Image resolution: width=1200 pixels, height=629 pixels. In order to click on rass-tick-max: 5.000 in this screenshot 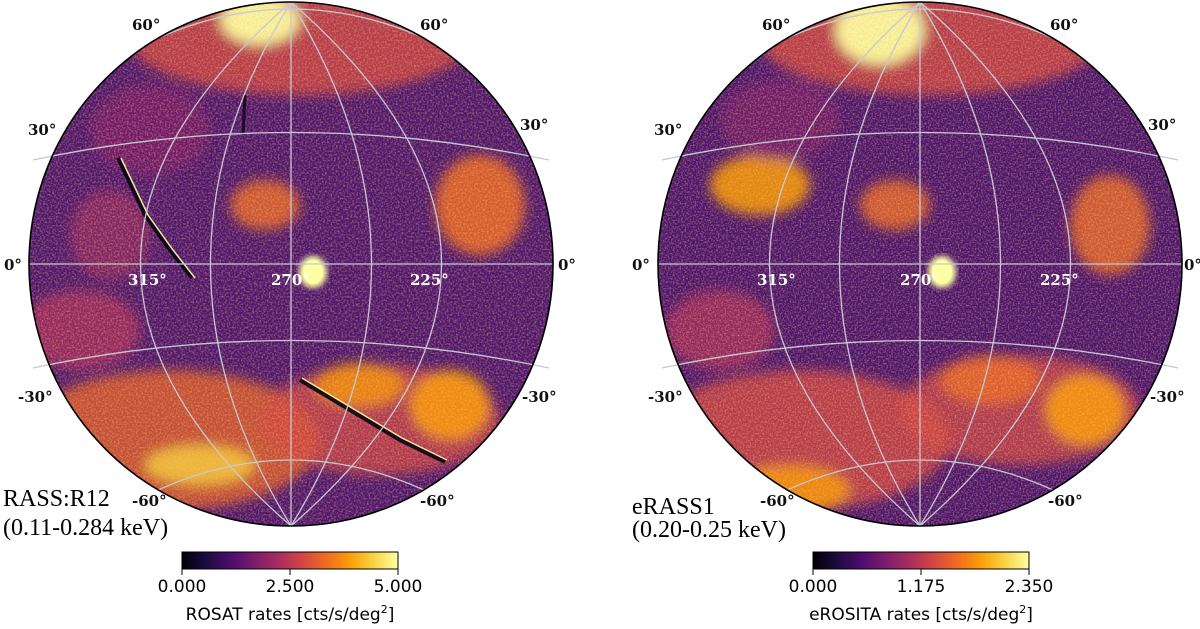, I will do `click(398, 587)`.